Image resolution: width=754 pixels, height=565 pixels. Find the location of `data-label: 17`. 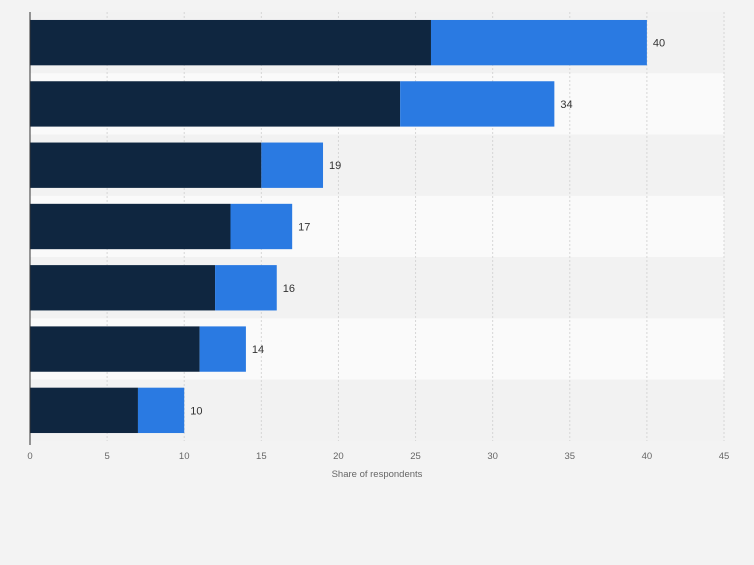

data-label: 17 is located at coordinates (304, 228).